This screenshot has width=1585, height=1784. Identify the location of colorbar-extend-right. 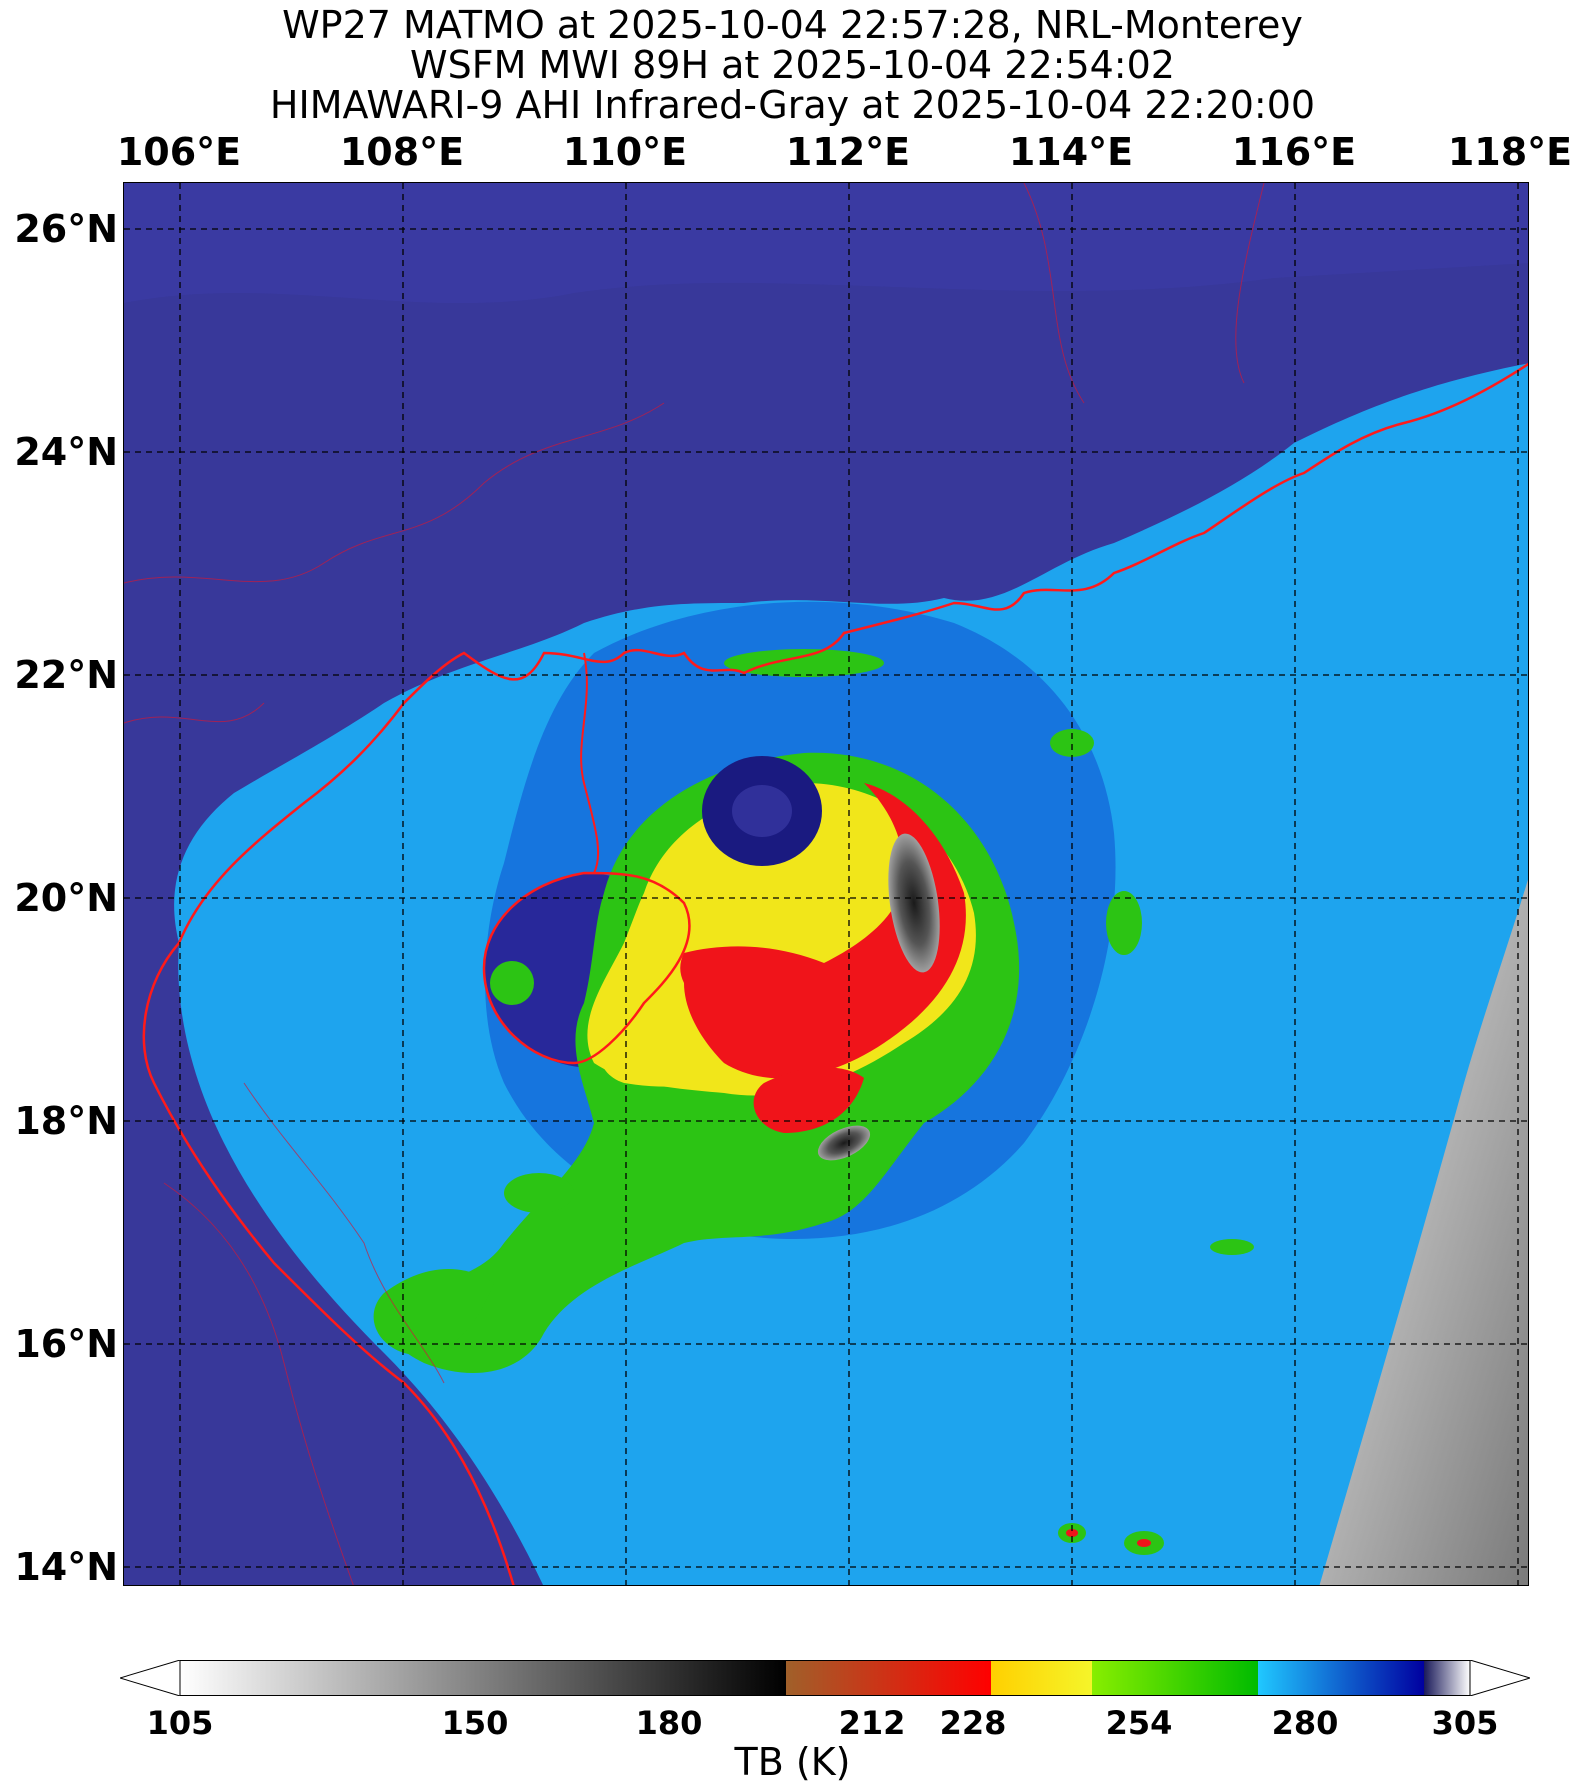
(1500, 1678).